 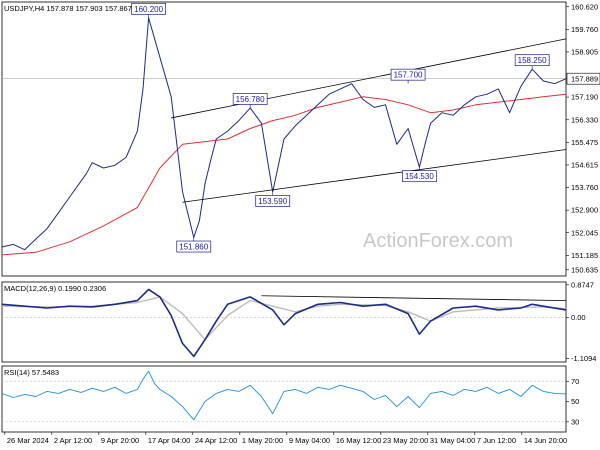 What do you see at coordinates (405, 440) in the screenshot?
I see `x-tick-label: 23 May 20:00` at bounding box center [405, 440].